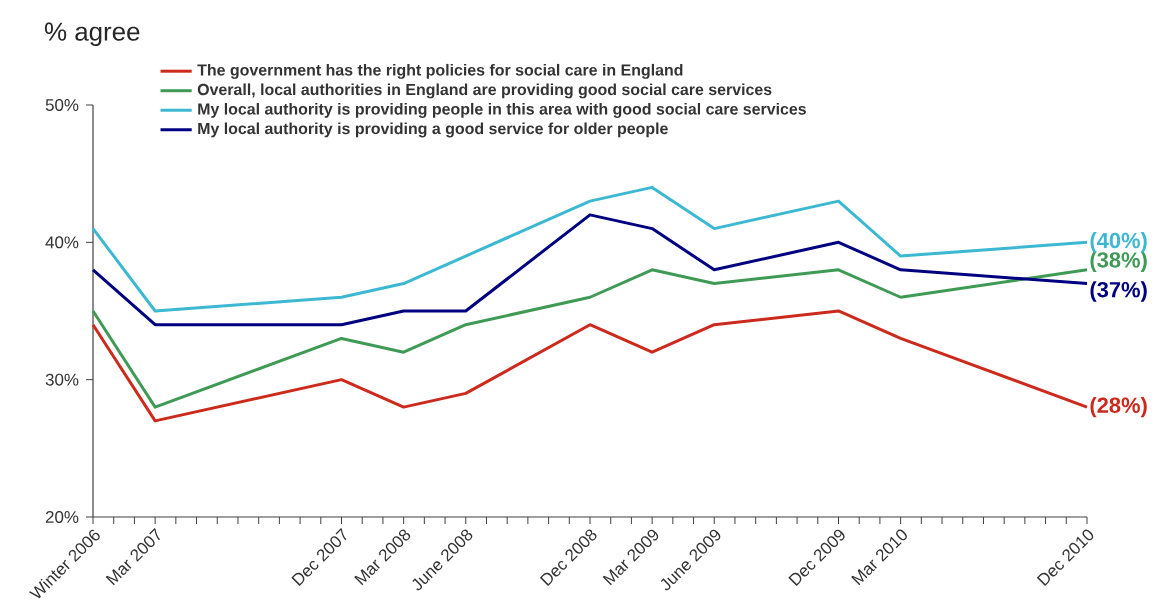 This screenshot has width=1166, height=604. Describe the element at coordinates (502, 111) in the screenshot. I see `legend-label: My local authority is providing people in this area with good social care services` at that location.